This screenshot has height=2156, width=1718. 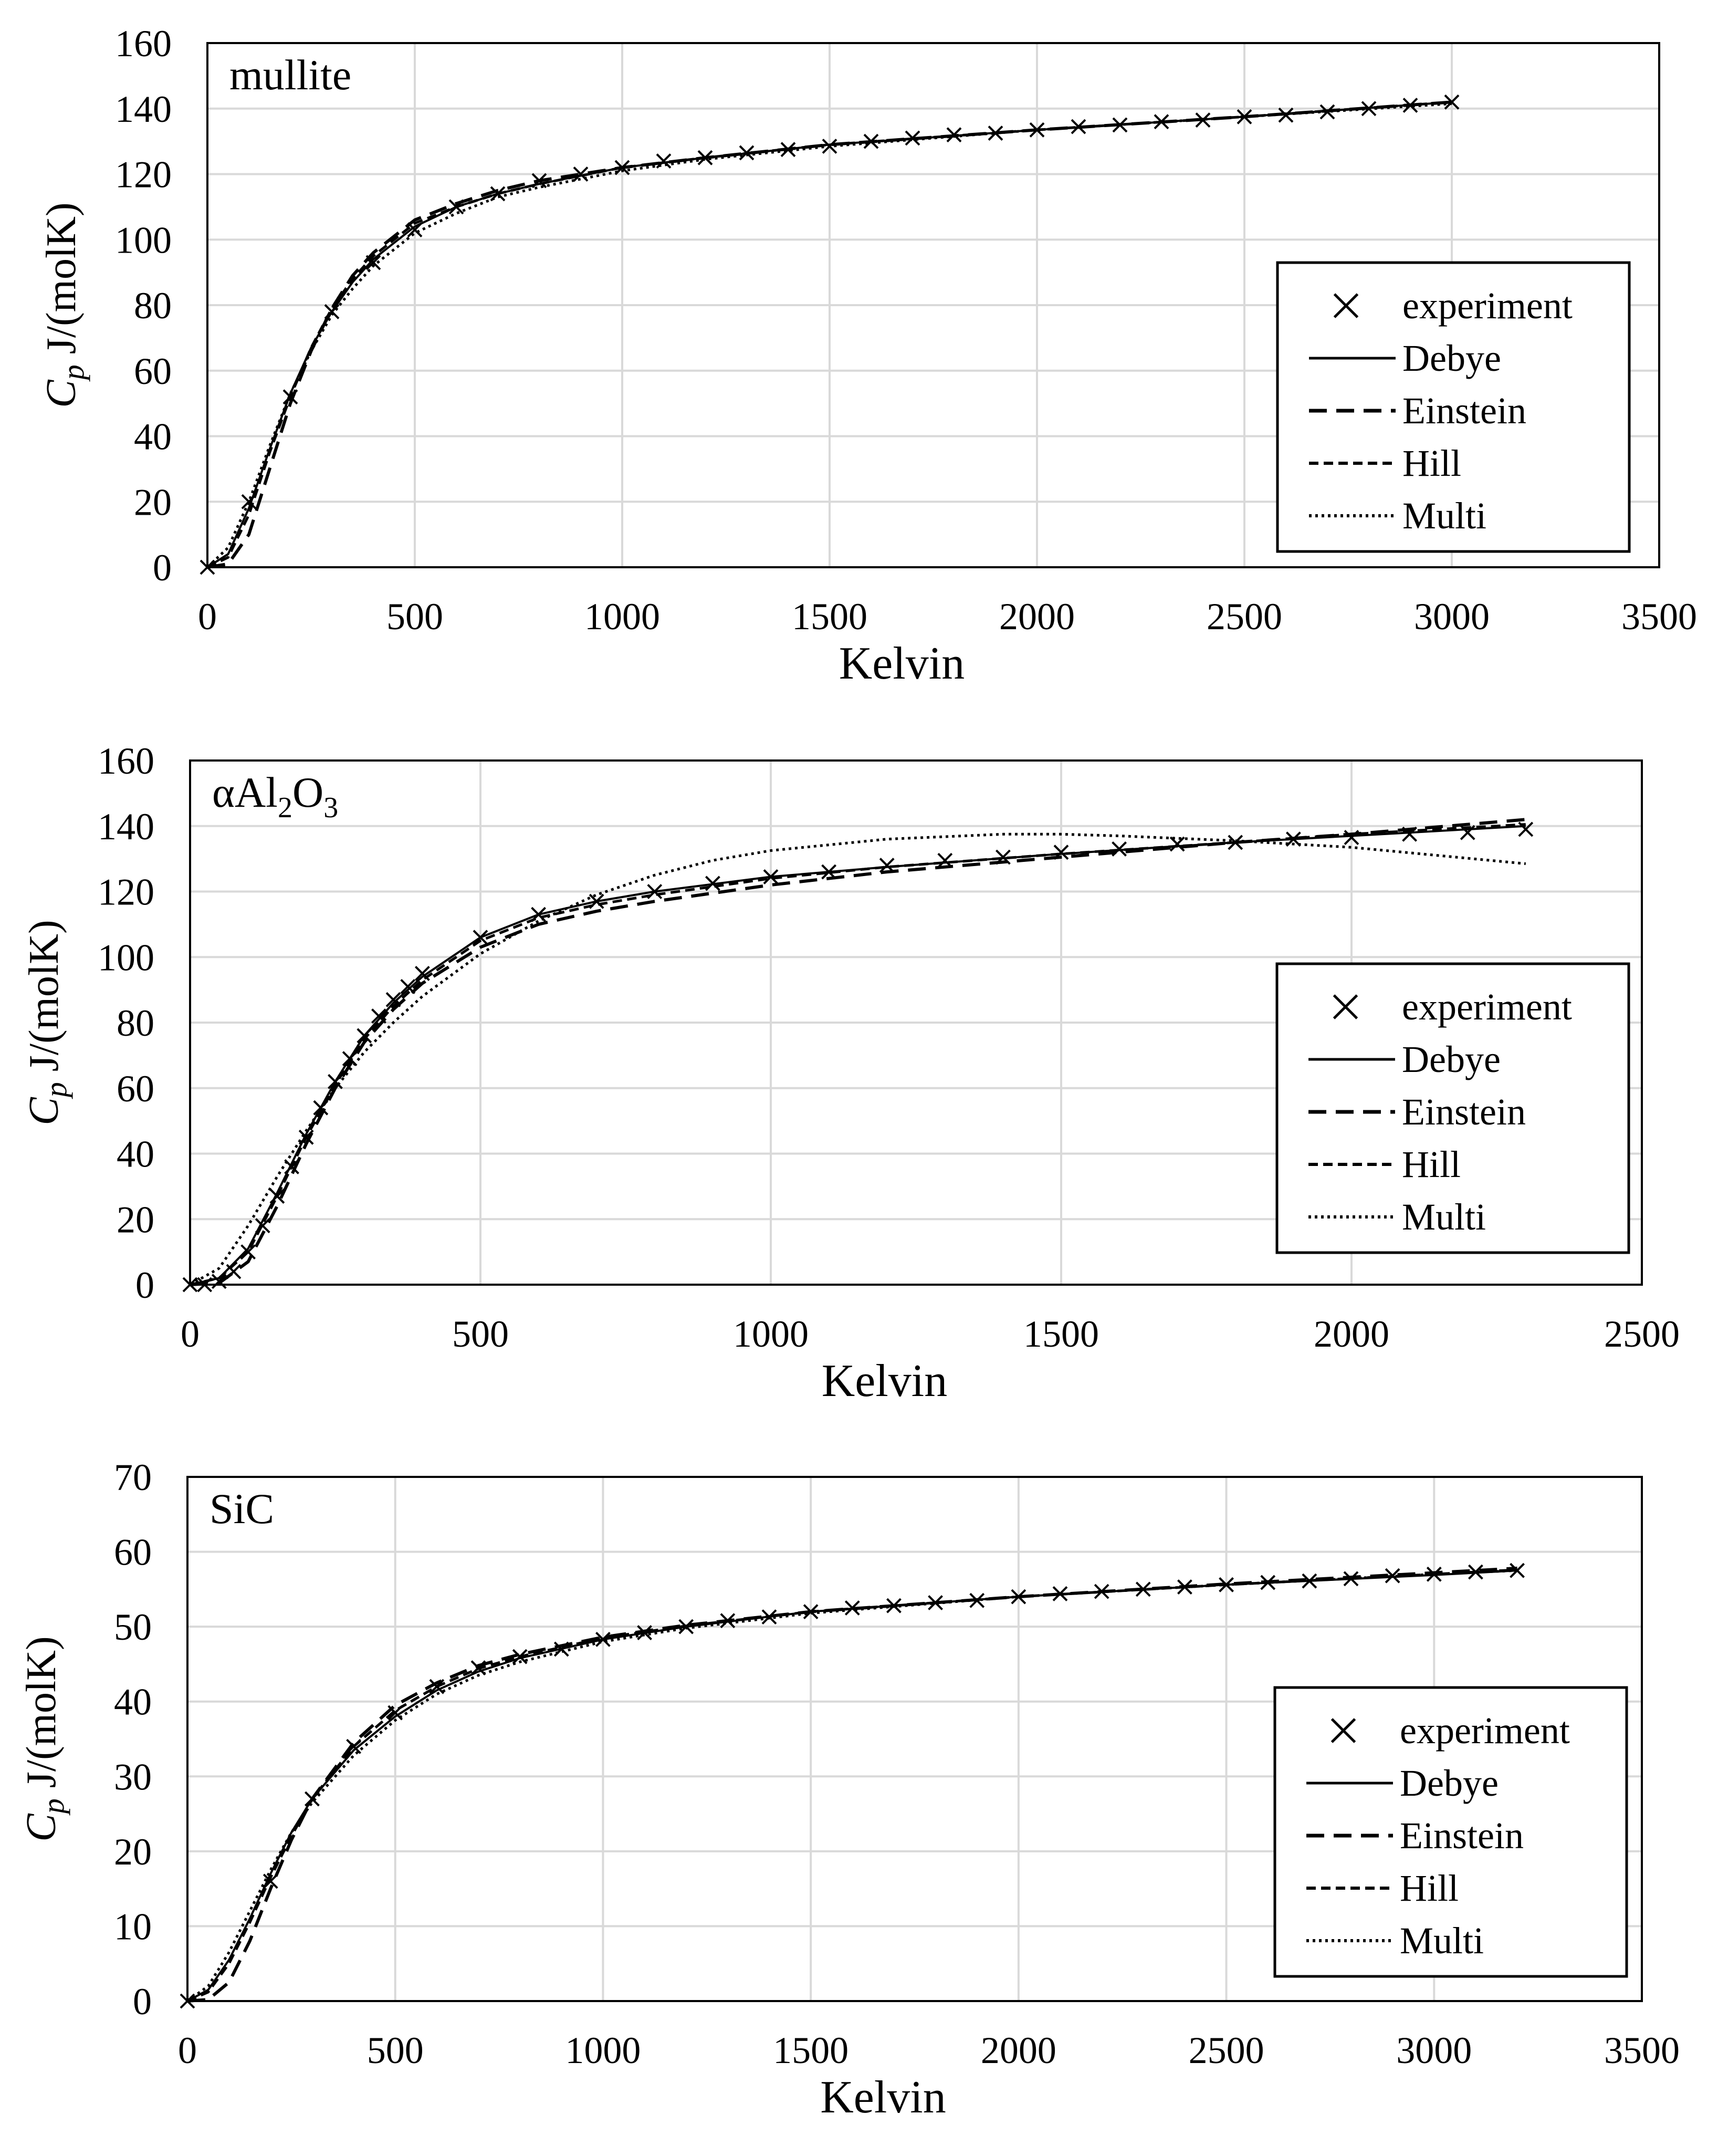 I want to click on y-tick-label: 30, so click(x=133, y=1777).